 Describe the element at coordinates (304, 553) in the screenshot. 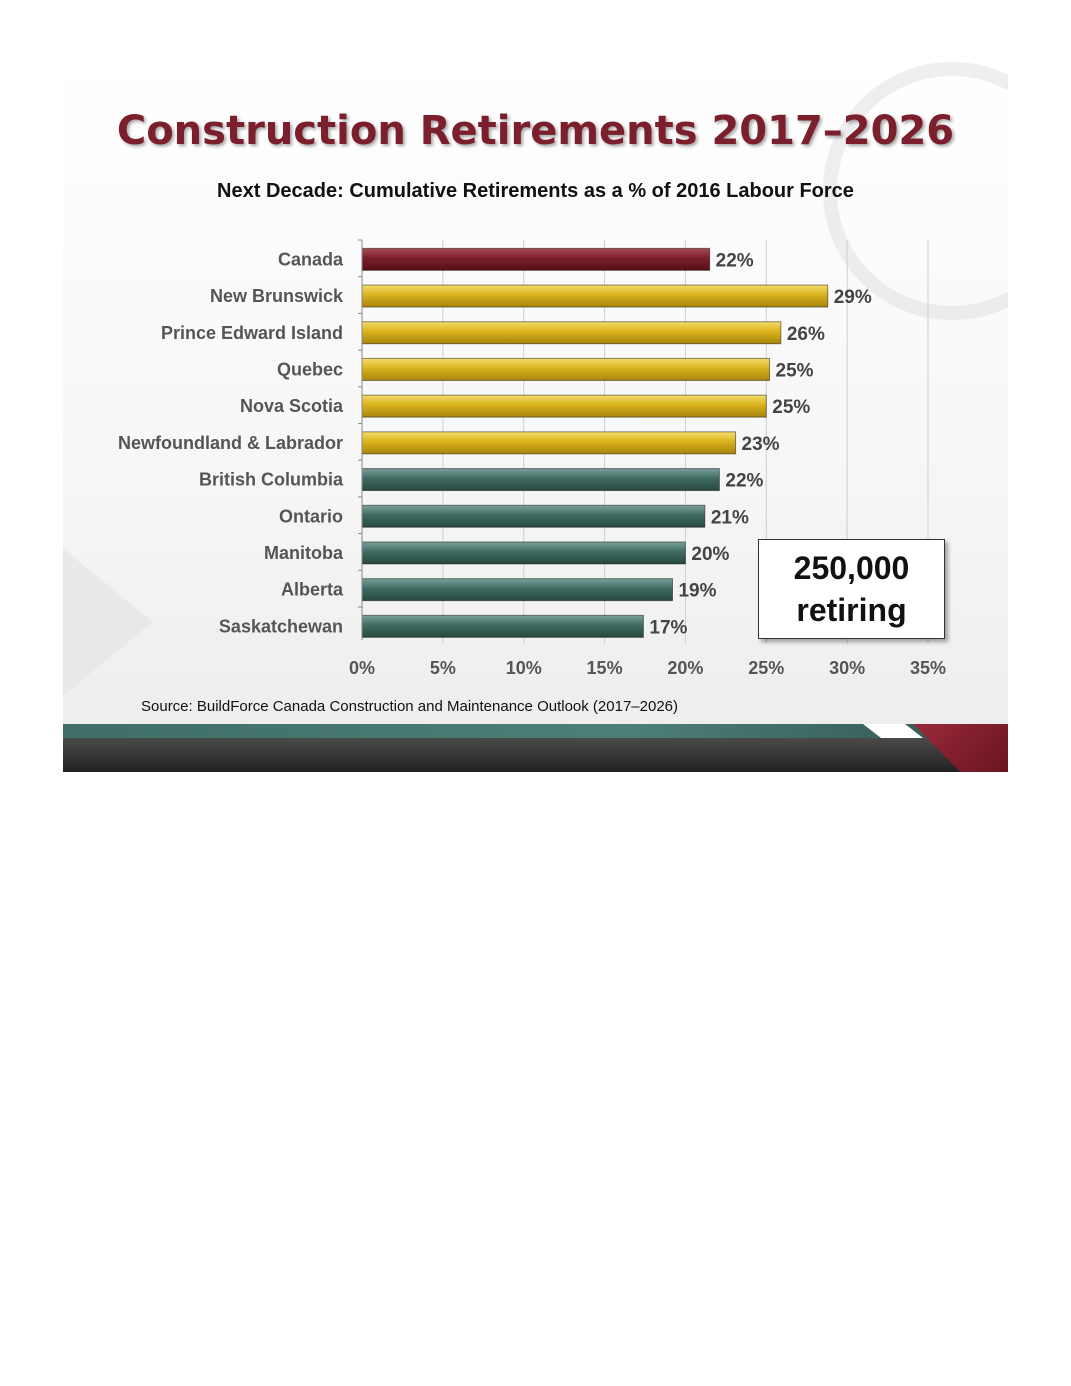

I see `category-label: Manitoba` at that location.